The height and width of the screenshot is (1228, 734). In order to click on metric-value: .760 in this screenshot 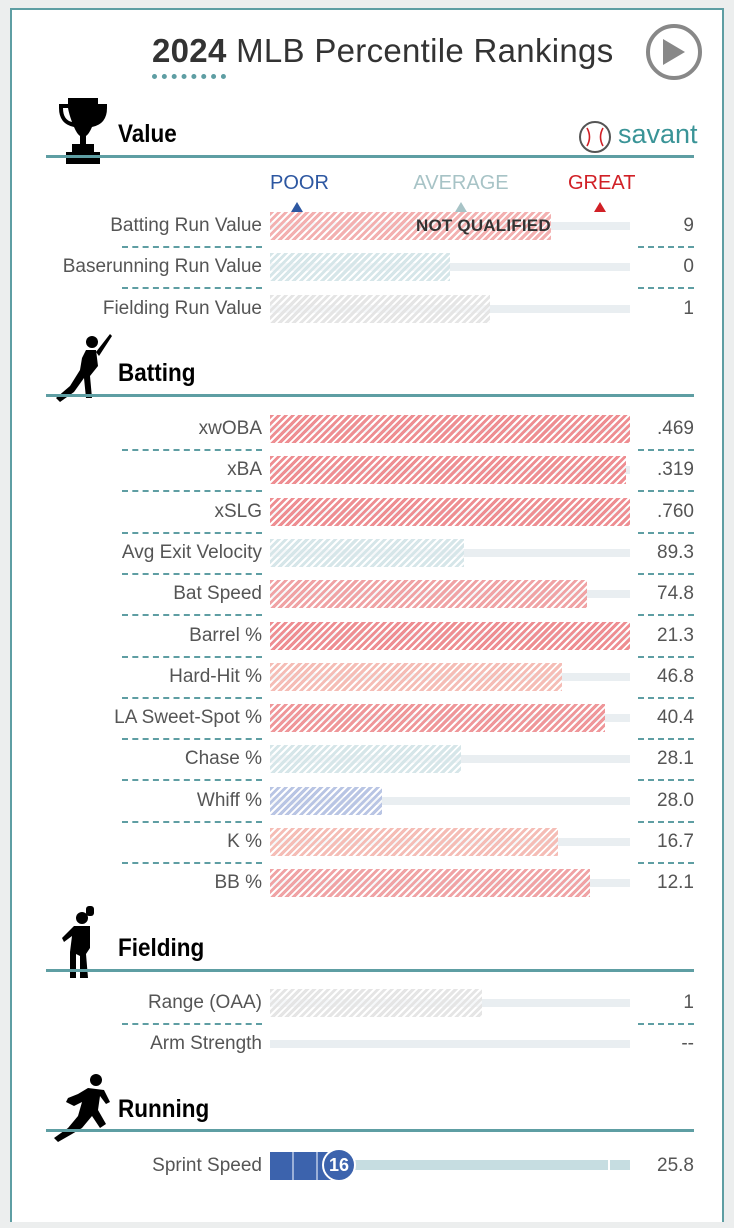, I will do `click(675, 511)`.